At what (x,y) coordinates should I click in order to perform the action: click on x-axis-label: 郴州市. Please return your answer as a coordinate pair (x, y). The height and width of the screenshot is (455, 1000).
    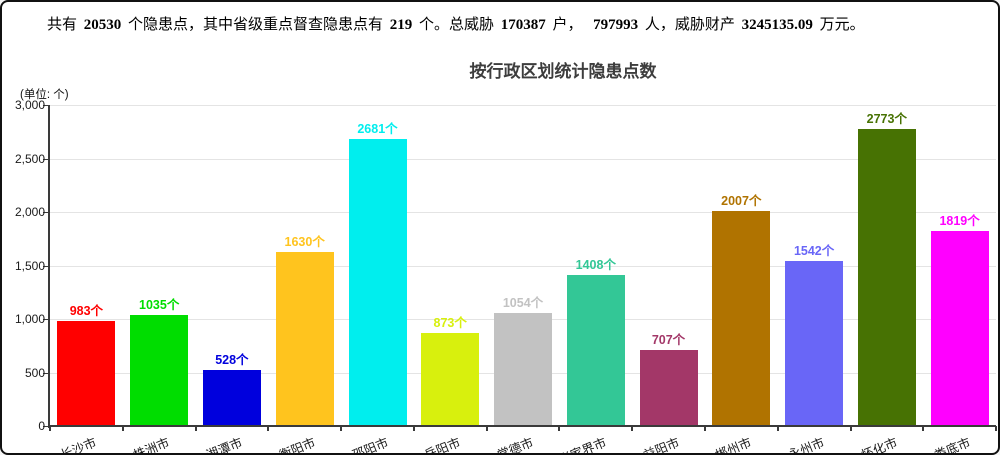
    Looking at the image, I should click on (733, 445).